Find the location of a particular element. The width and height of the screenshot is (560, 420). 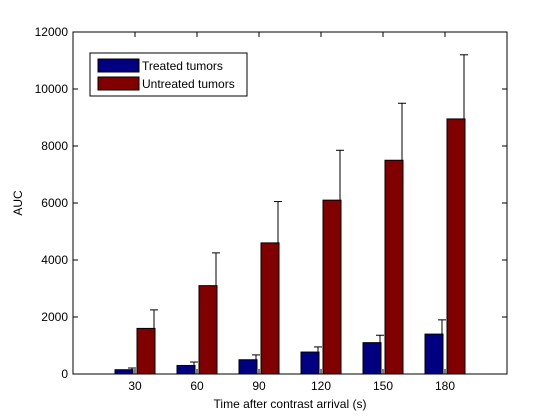

y-tick-label: 0 is located at coordinates (64, 374).